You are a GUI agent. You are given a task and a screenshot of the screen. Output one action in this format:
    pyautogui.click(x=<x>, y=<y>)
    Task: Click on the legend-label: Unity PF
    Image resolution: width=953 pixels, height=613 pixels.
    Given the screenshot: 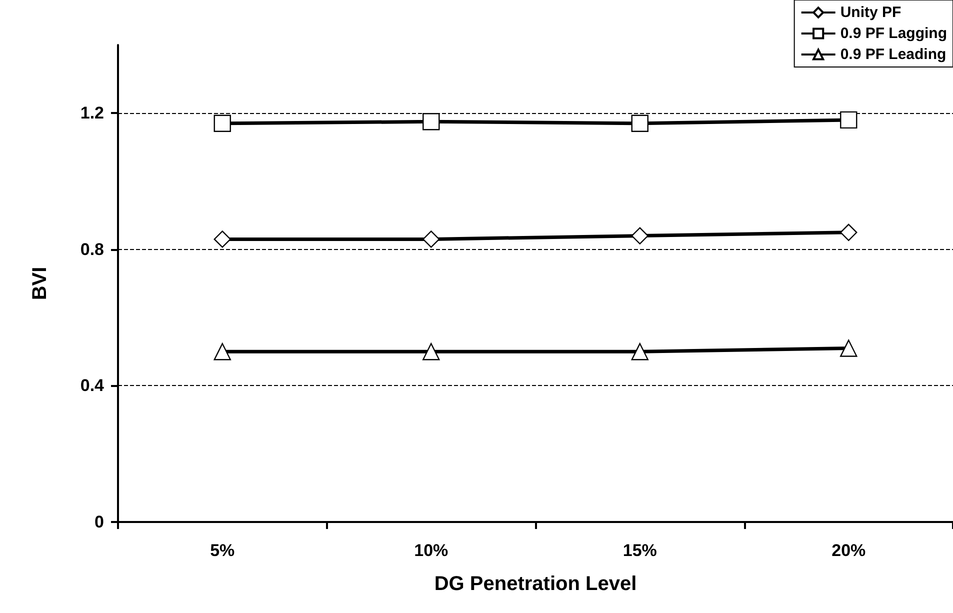 What is the action you would take?
    pyautogui.click(x=871, y=12)
    